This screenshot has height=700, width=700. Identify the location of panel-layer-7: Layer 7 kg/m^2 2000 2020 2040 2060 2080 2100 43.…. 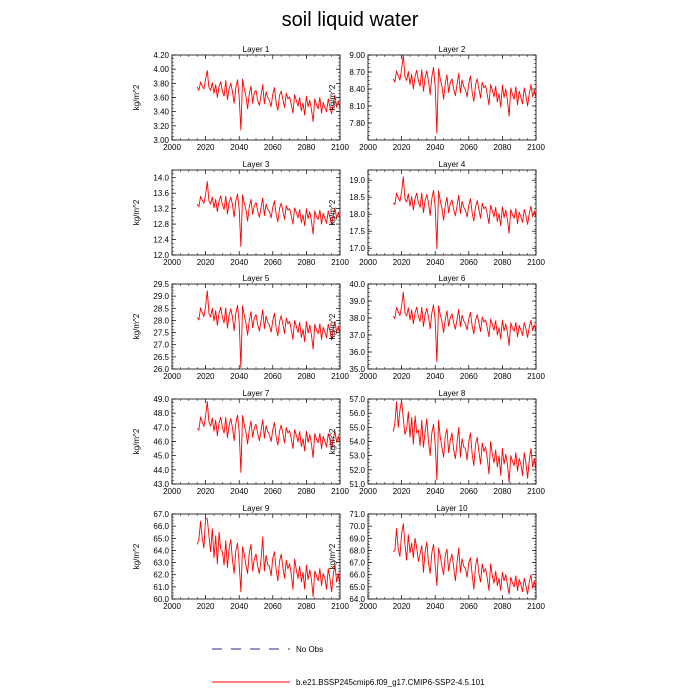
(240, 442).